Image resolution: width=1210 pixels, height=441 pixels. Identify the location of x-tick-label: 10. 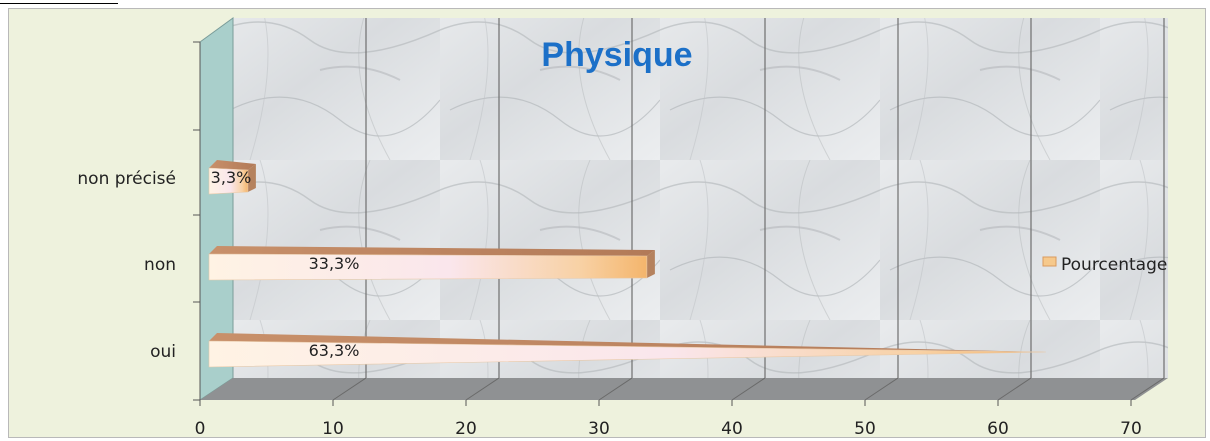
(333, 429).